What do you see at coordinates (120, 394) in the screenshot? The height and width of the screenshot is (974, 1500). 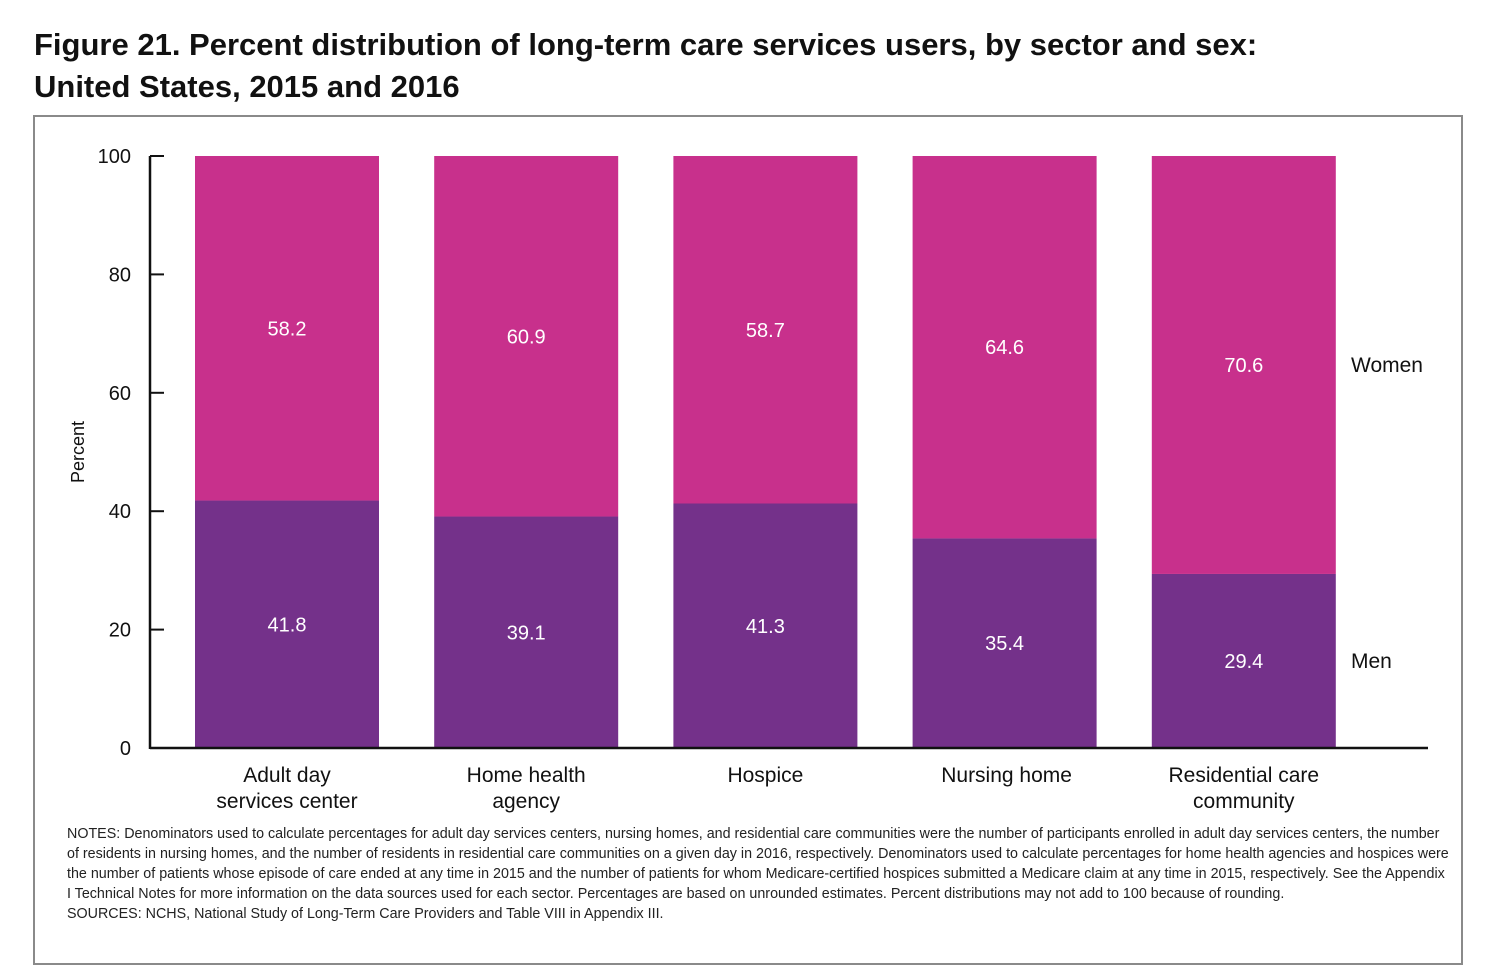 I see `y-tick-label-60: 60` at bounding box center [120, 394].